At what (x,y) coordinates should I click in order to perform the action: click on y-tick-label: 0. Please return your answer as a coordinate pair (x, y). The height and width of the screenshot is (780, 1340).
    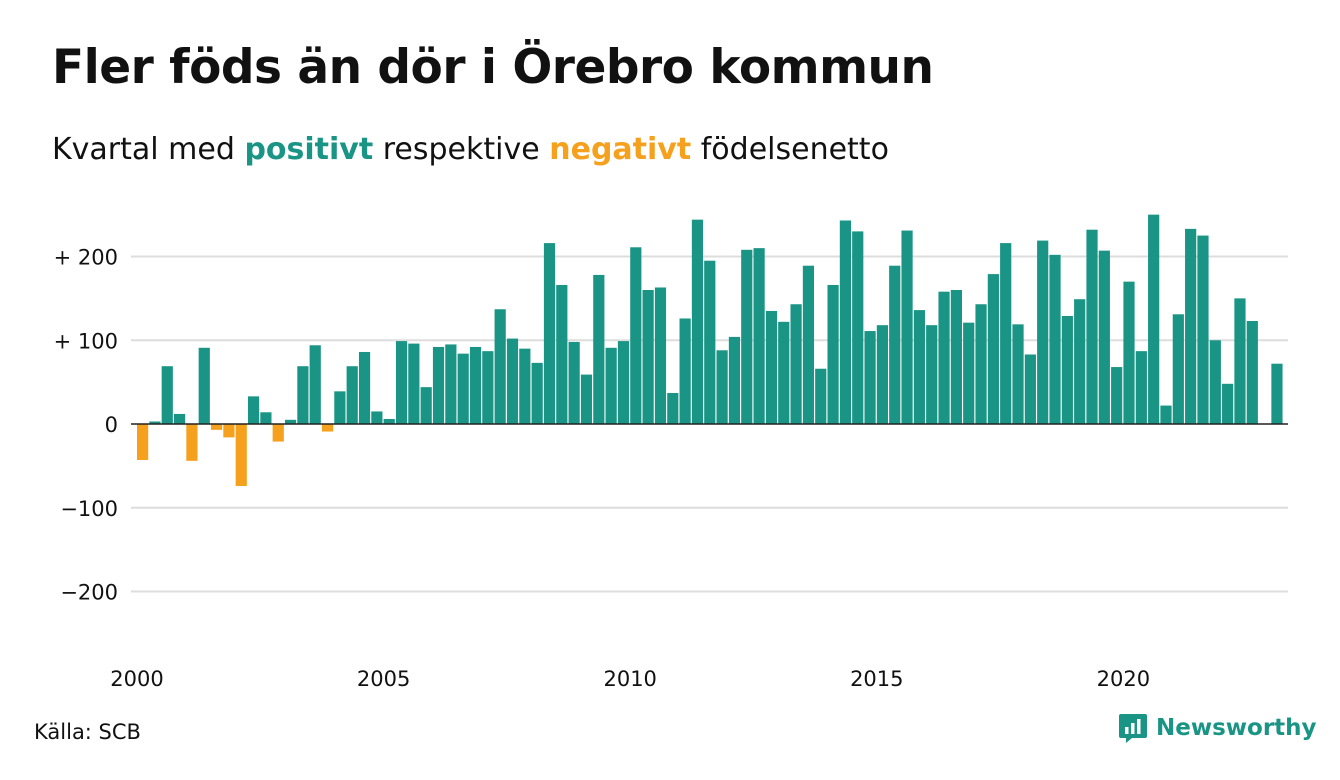
    Looking at the image, I should click on (111, 425).